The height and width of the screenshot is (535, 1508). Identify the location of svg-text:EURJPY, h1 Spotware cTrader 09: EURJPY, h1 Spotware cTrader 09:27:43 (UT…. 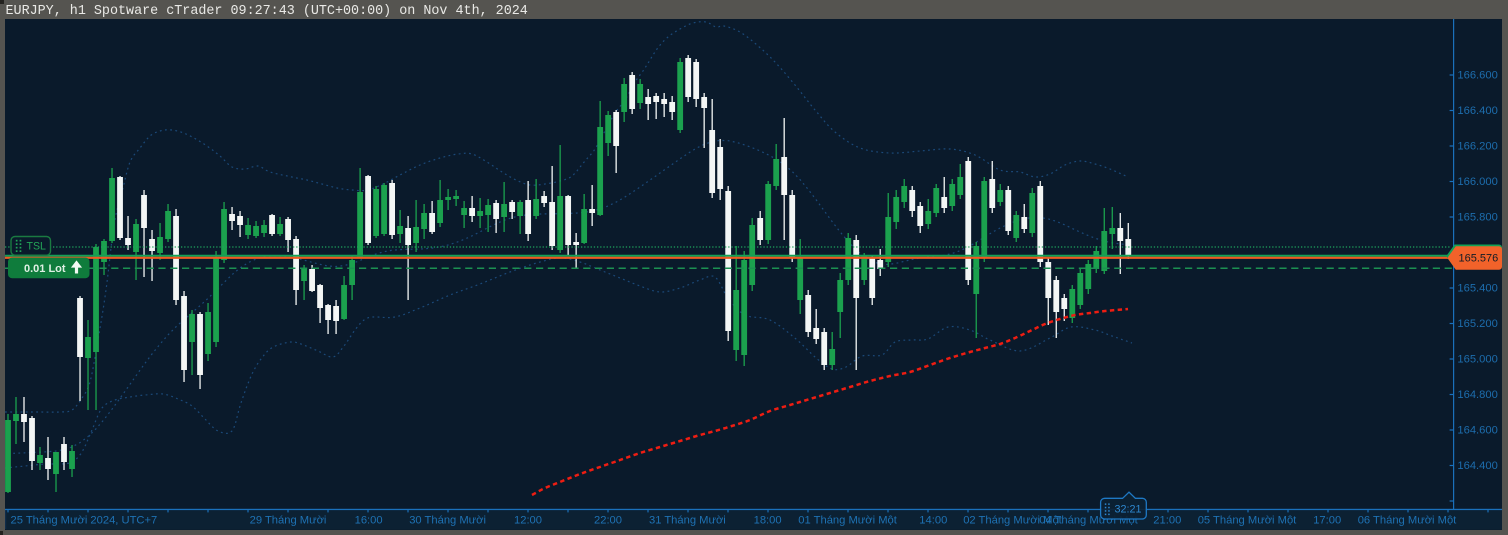
(267, 11).